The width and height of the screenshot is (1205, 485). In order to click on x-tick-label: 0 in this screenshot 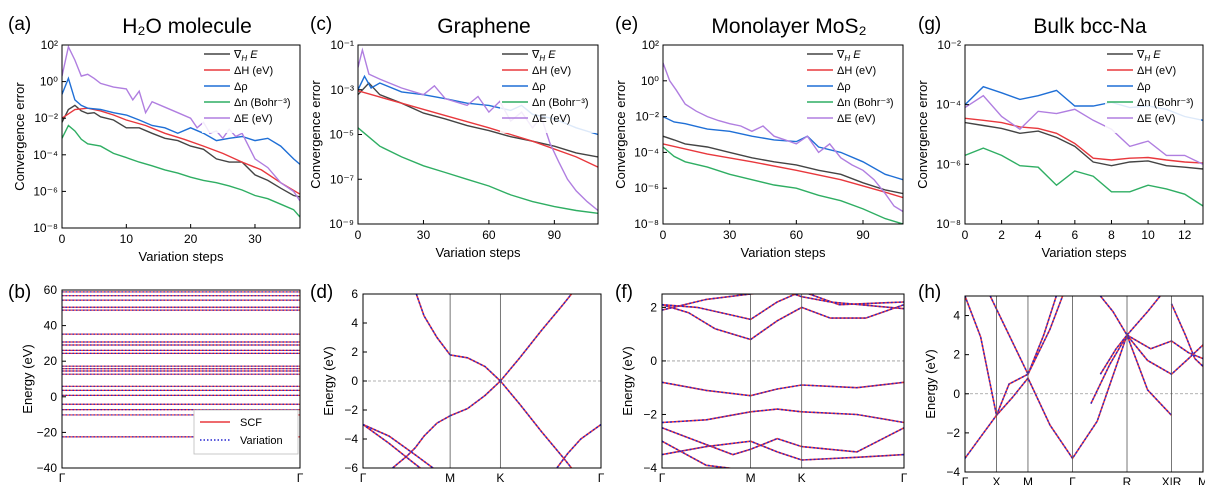, I will do `click(965, 235)`.